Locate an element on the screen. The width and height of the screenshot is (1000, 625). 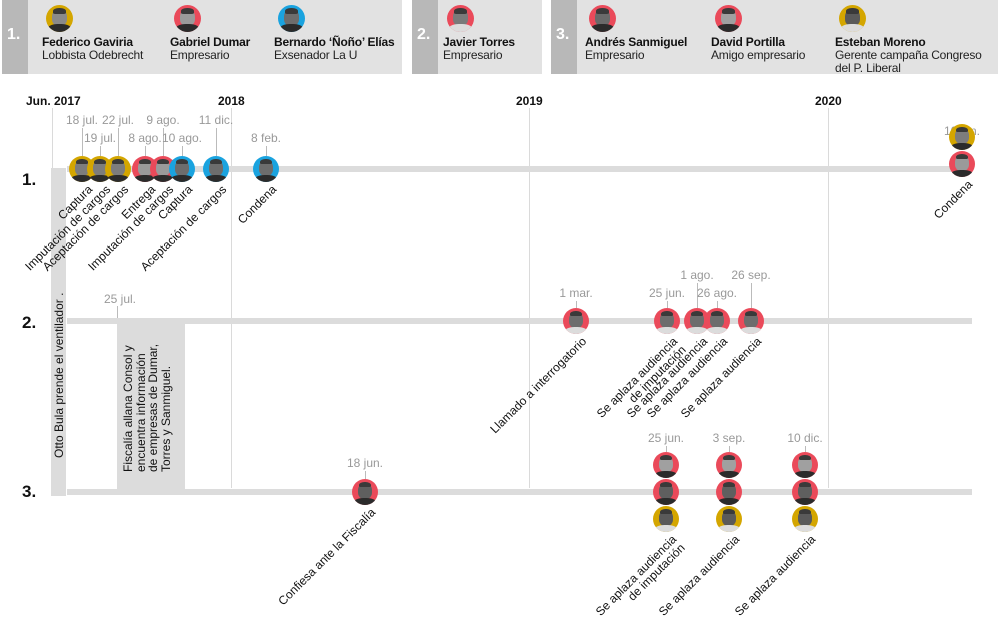
event-label-line: de imputación is located at coordinates (656, 572).